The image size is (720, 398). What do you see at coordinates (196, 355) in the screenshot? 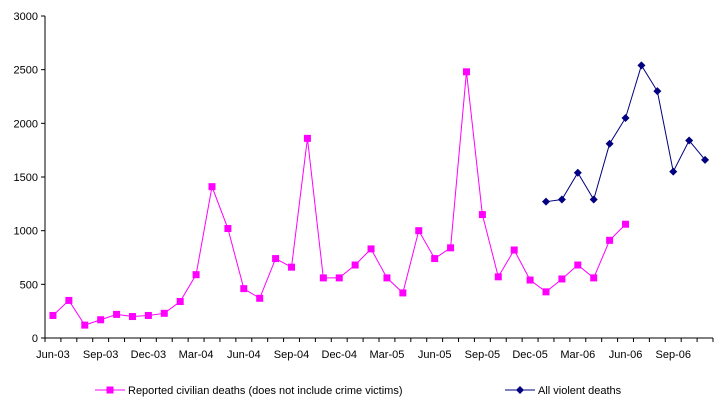
I see `x-tick-label: Mar-04` at bounding box center [196, 355].